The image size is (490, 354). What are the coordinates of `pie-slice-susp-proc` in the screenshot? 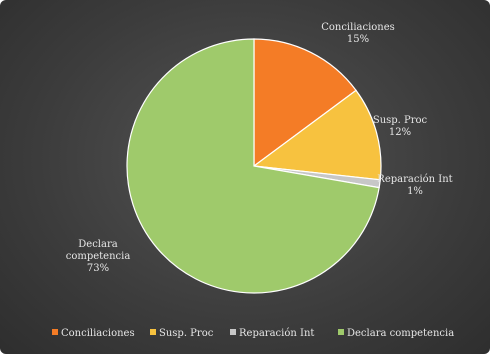 It's located at (317, 135).